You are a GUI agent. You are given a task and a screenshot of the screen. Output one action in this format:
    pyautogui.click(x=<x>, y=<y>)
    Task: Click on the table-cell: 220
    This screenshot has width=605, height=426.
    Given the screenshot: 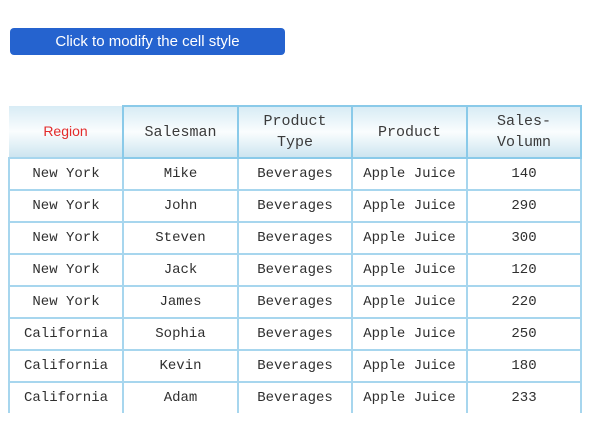 What is the action you would take?
    pyautogui.click(x=524, y=302)
    